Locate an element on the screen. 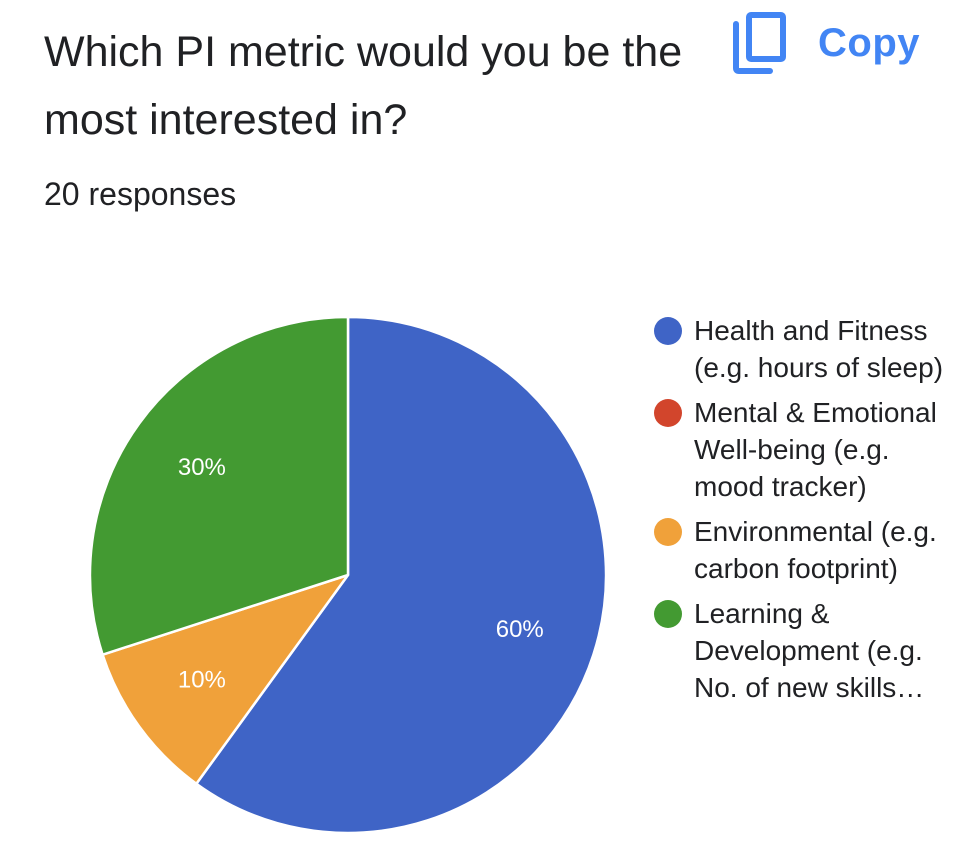  slice-label-3: 30% is located at coordinates (202, 467).